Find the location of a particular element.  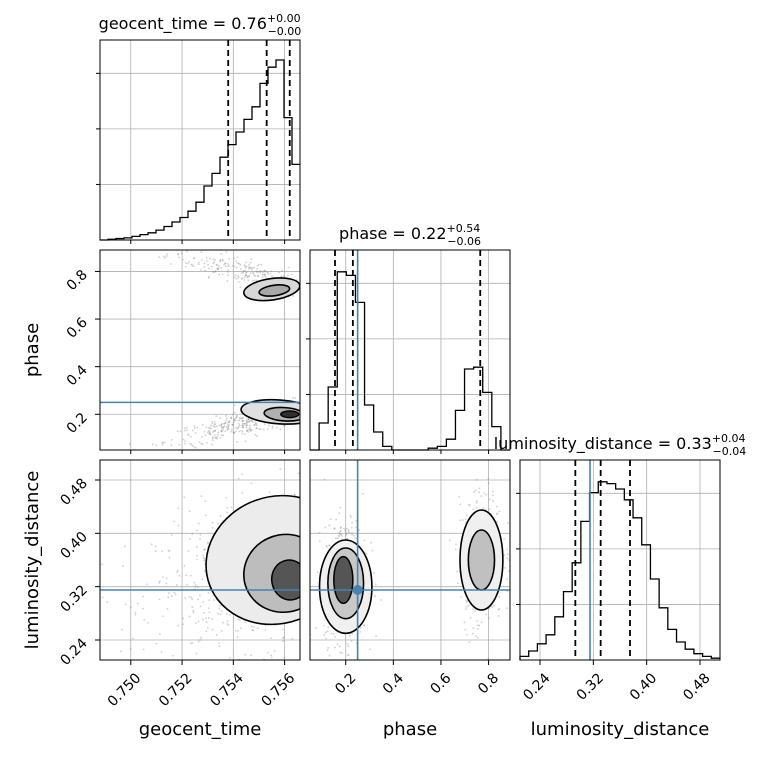

x-tick-label: 0.48 is located at coordinates (696, 686).